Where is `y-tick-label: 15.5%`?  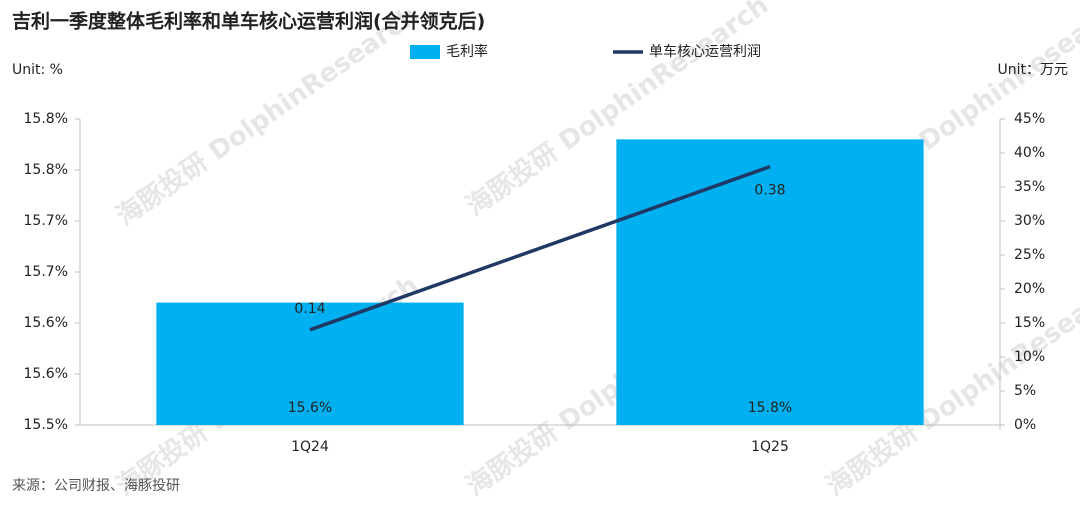 y-tick-label: 15.5% is located at coordinates (46, 425).